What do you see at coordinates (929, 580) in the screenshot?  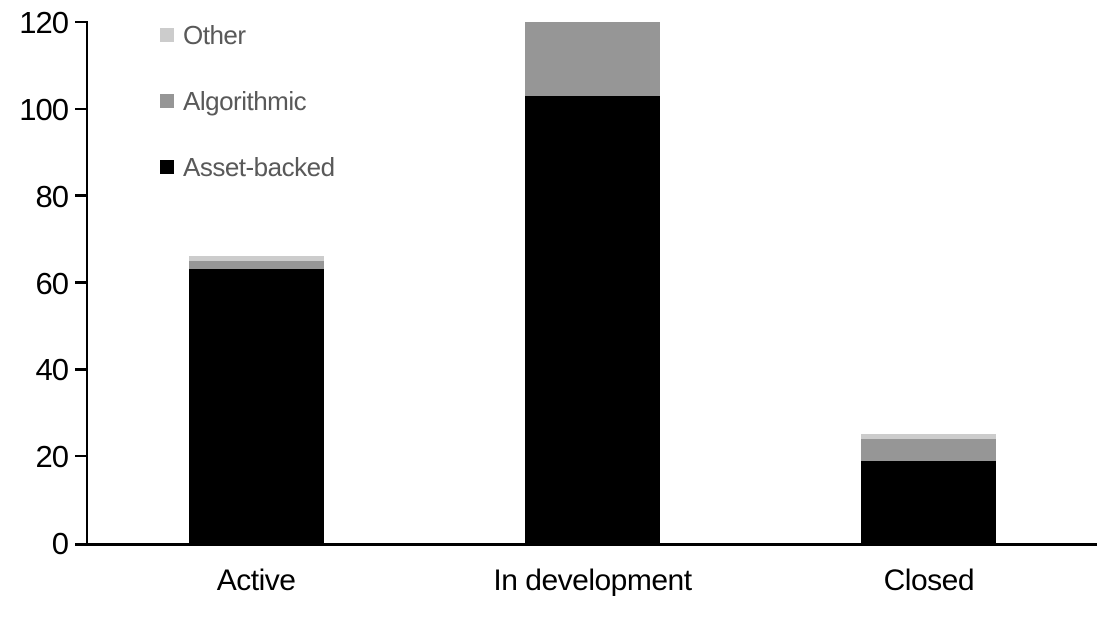 I see `x-category-label-closed: Closed` at bounding box center [929, 580].